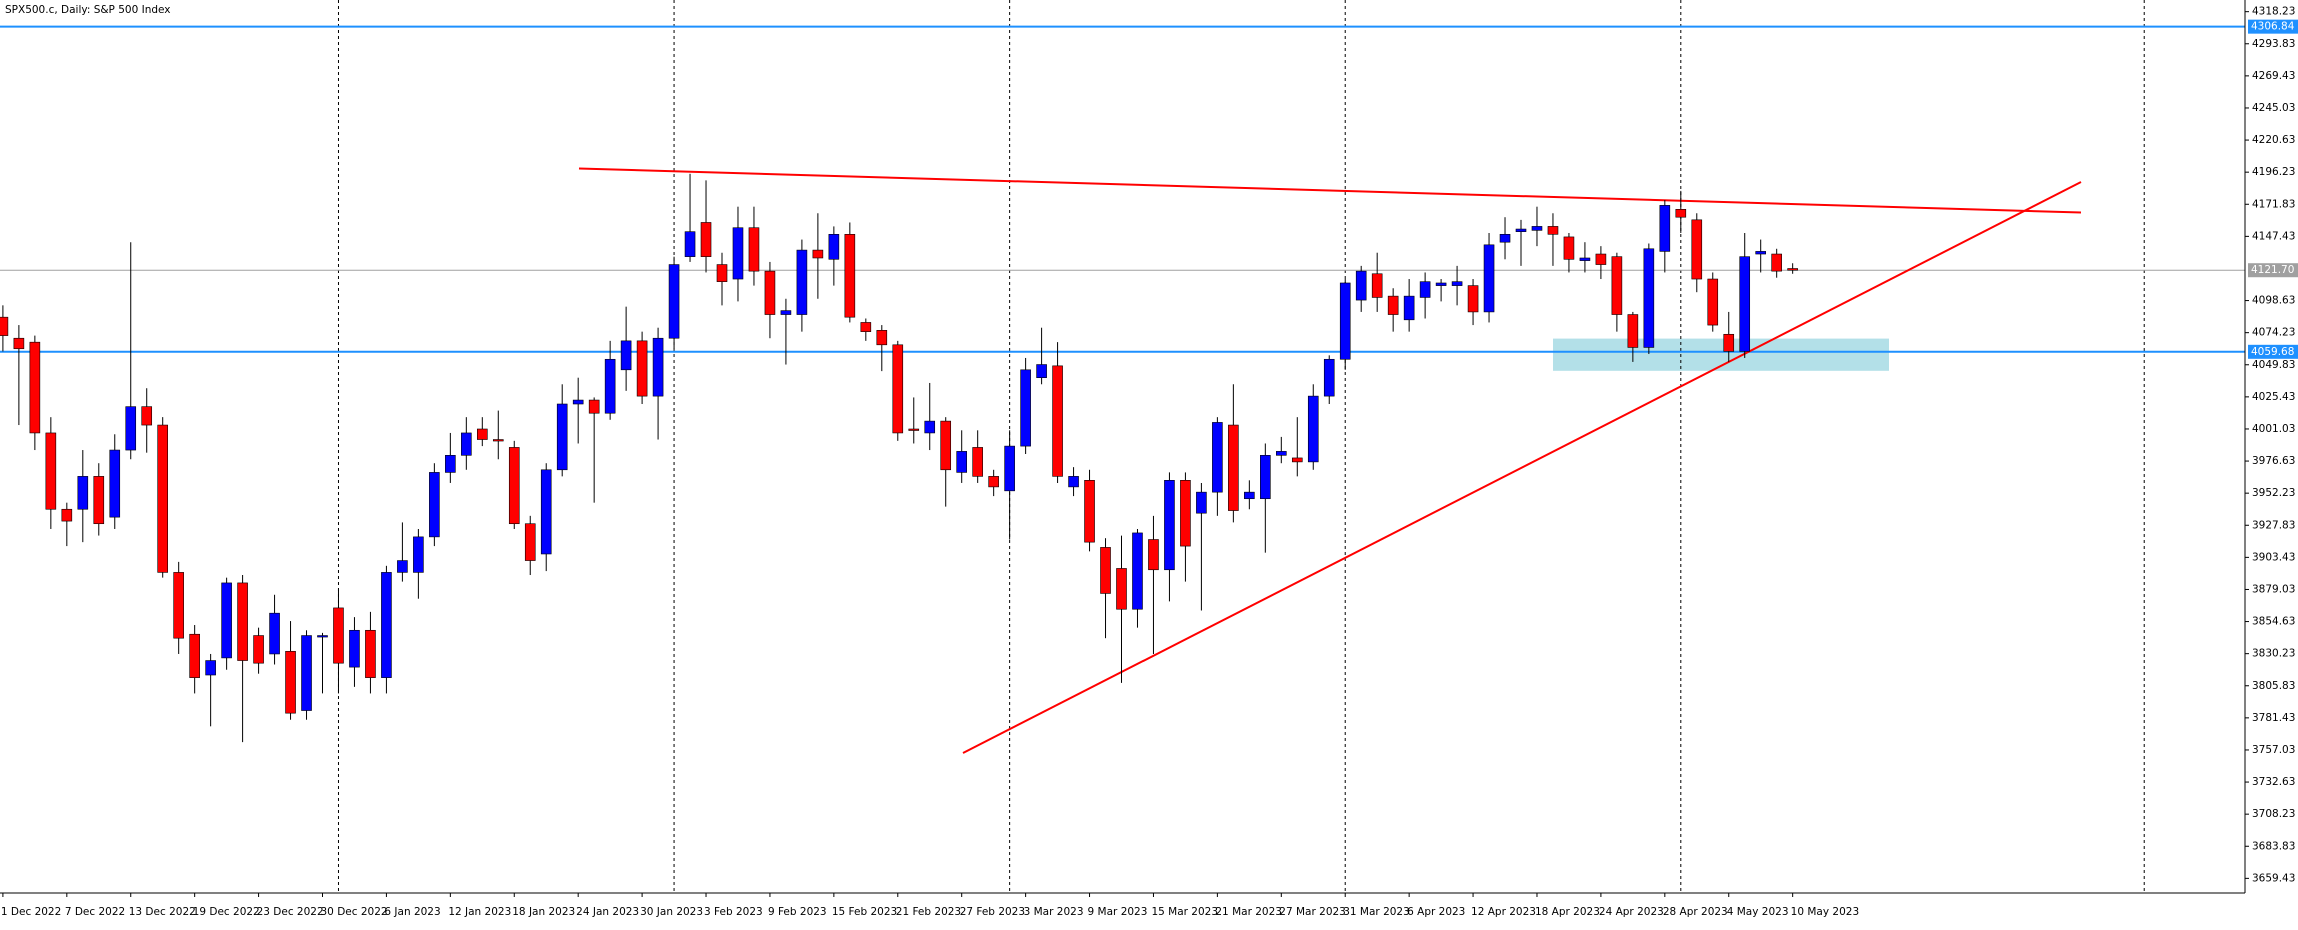 The width and height of the screenshot is (2298, 930). What do you see at coordinates (1376, 912) in the screenshot?
I see `x-tick-label: 31 Mar 2023` at bounding box center [1376, 912].